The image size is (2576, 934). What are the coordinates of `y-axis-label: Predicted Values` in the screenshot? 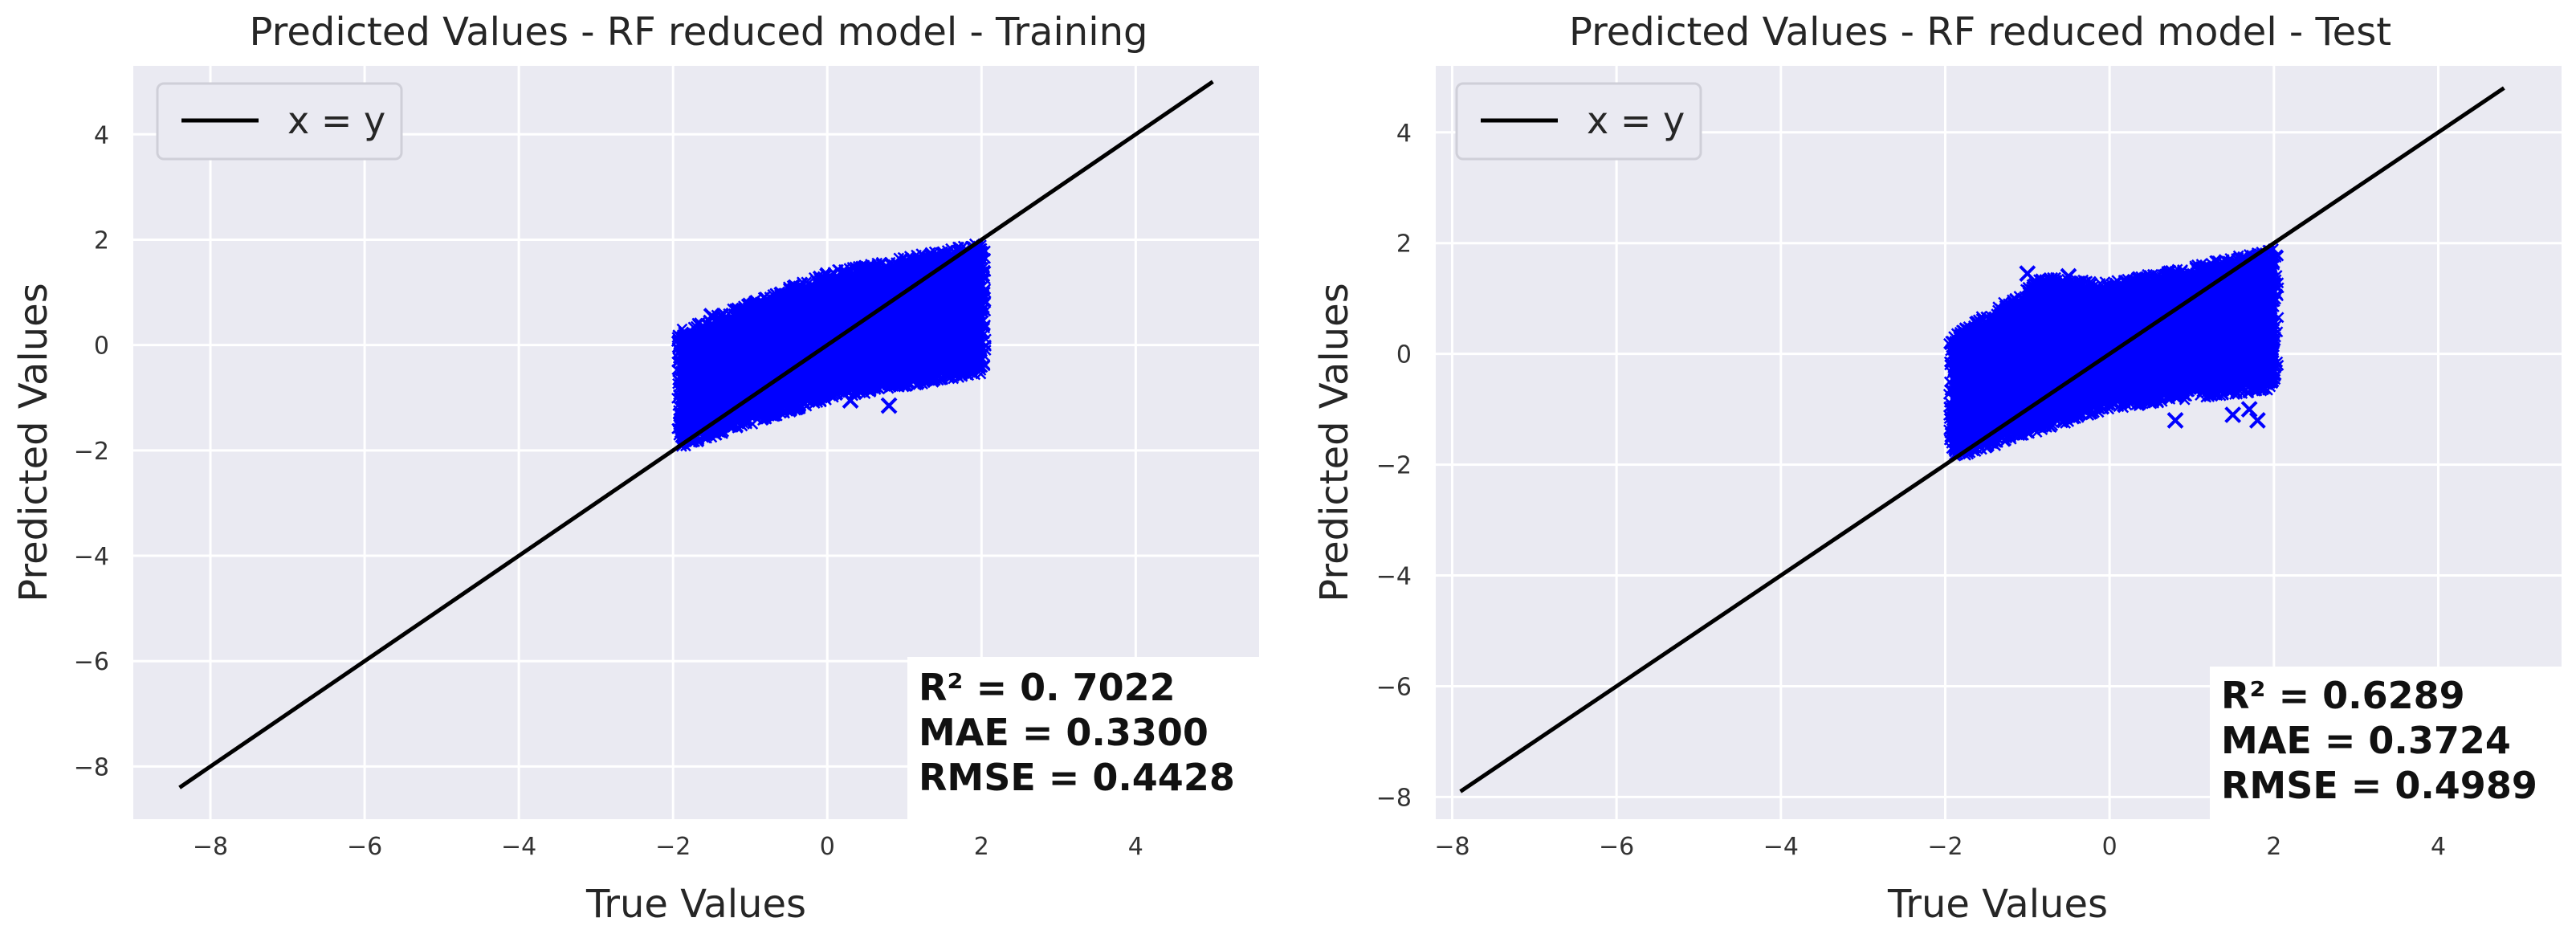 It's located at (1334, 442).